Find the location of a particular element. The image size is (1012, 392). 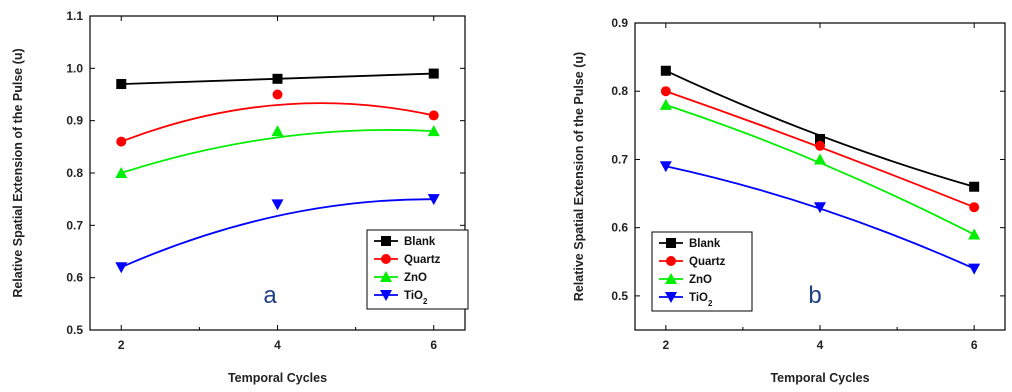

panel-label: a is located at coordinates (270, 295).